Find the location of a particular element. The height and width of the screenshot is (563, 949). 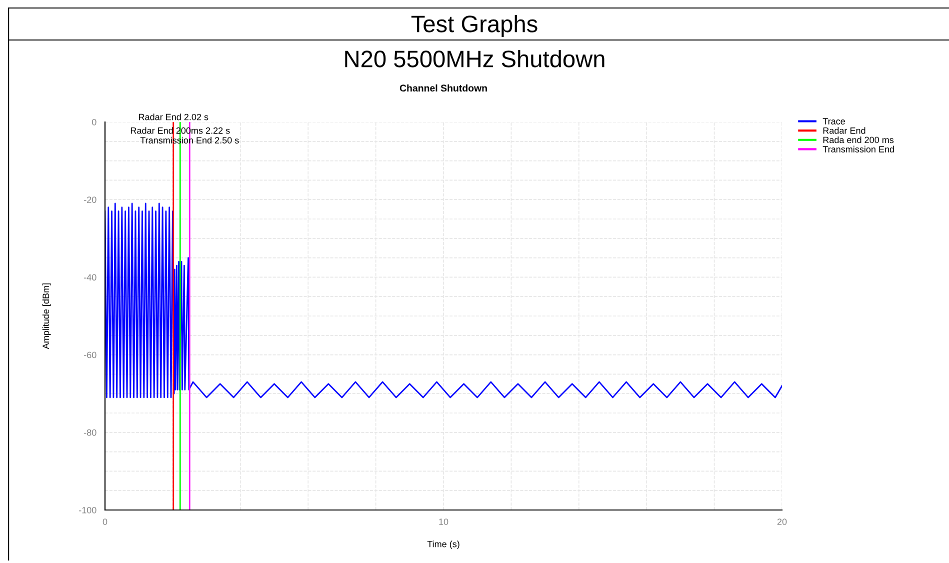

y-tick-label: -60 is located at coordinates (90, 355).